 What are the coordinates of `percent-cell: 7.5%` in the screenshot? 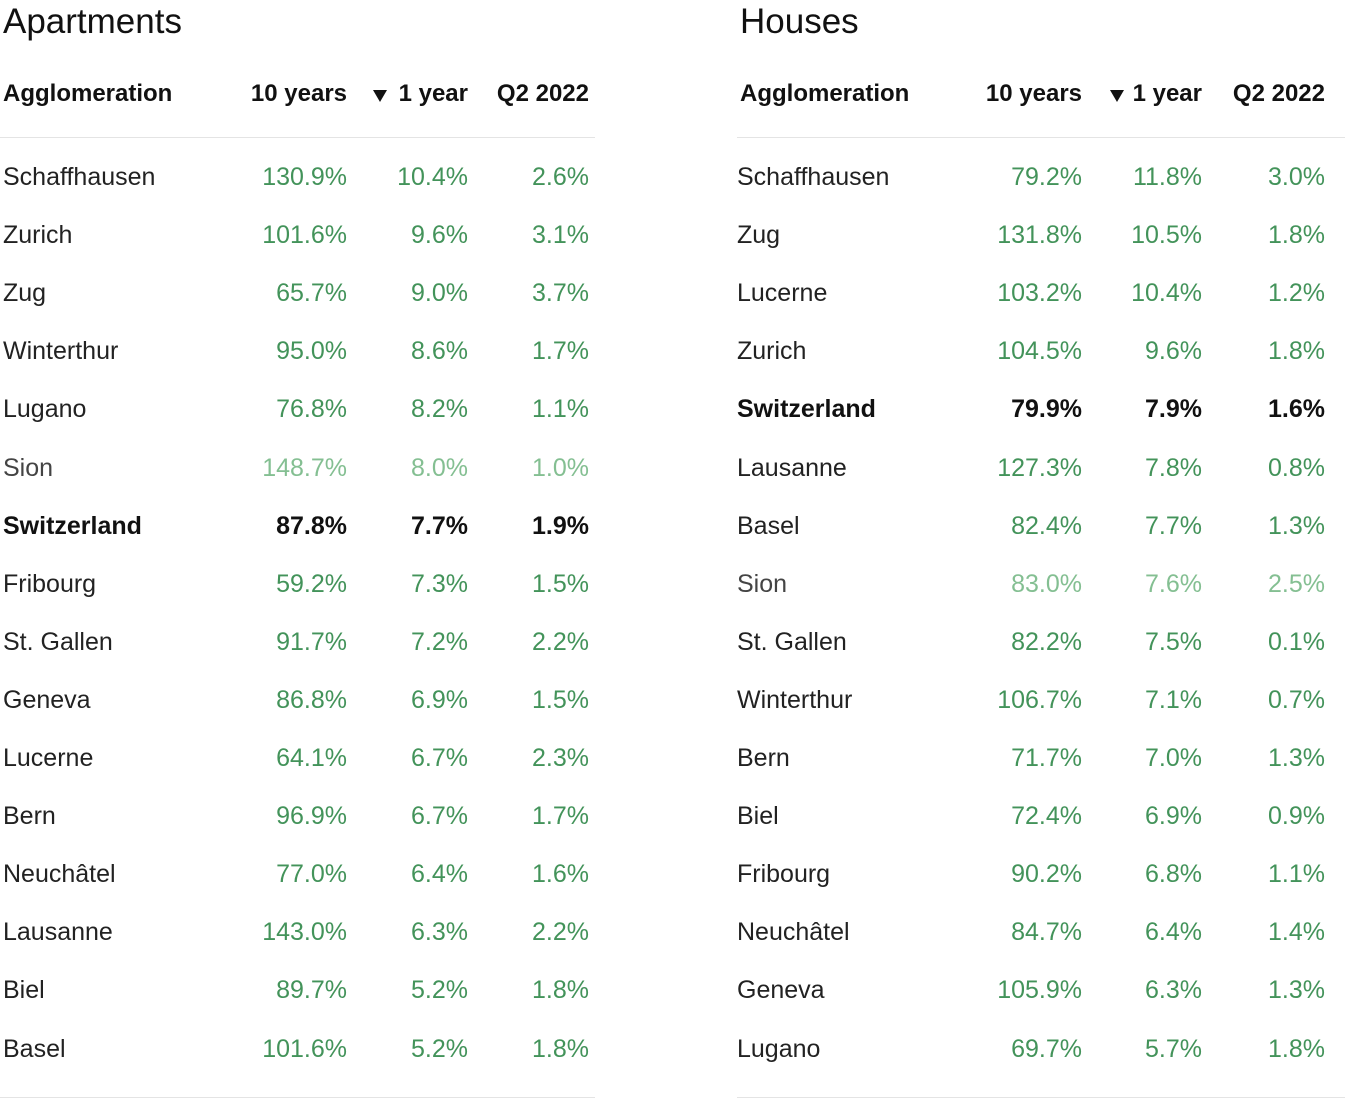 It's located at (1173, 641).